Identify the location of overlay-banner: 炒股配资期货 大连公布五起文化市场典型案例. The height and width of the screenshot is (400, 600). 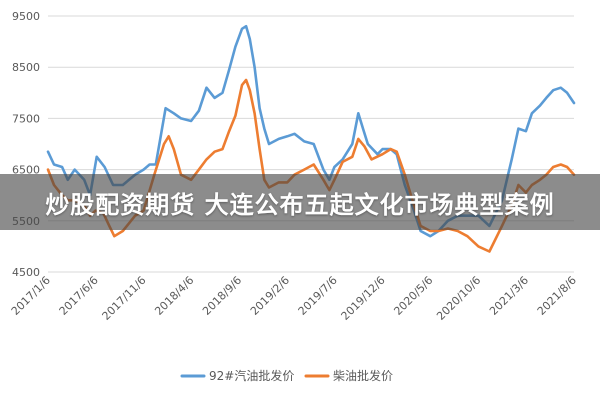
(300, 202).